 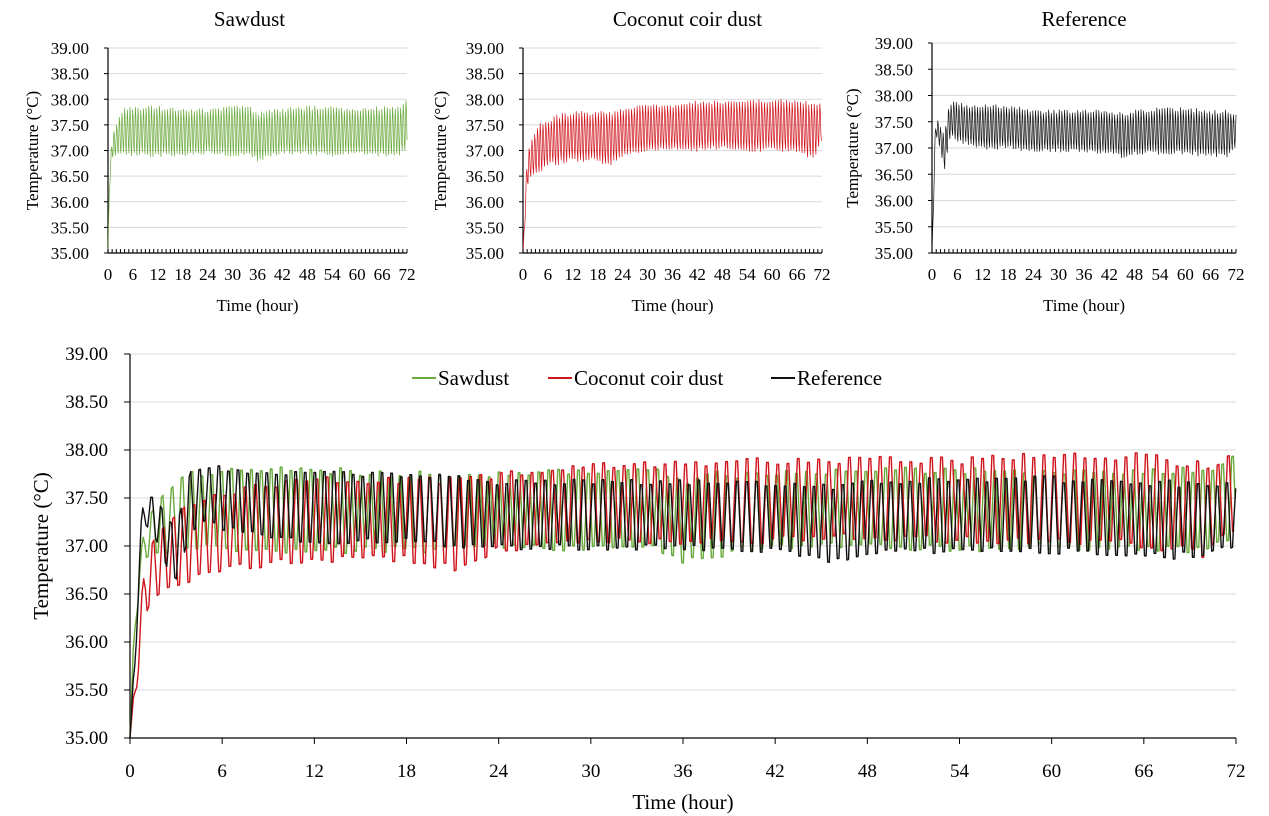 I want to click on chart-title: Reference, so click(x=1083, y=19).